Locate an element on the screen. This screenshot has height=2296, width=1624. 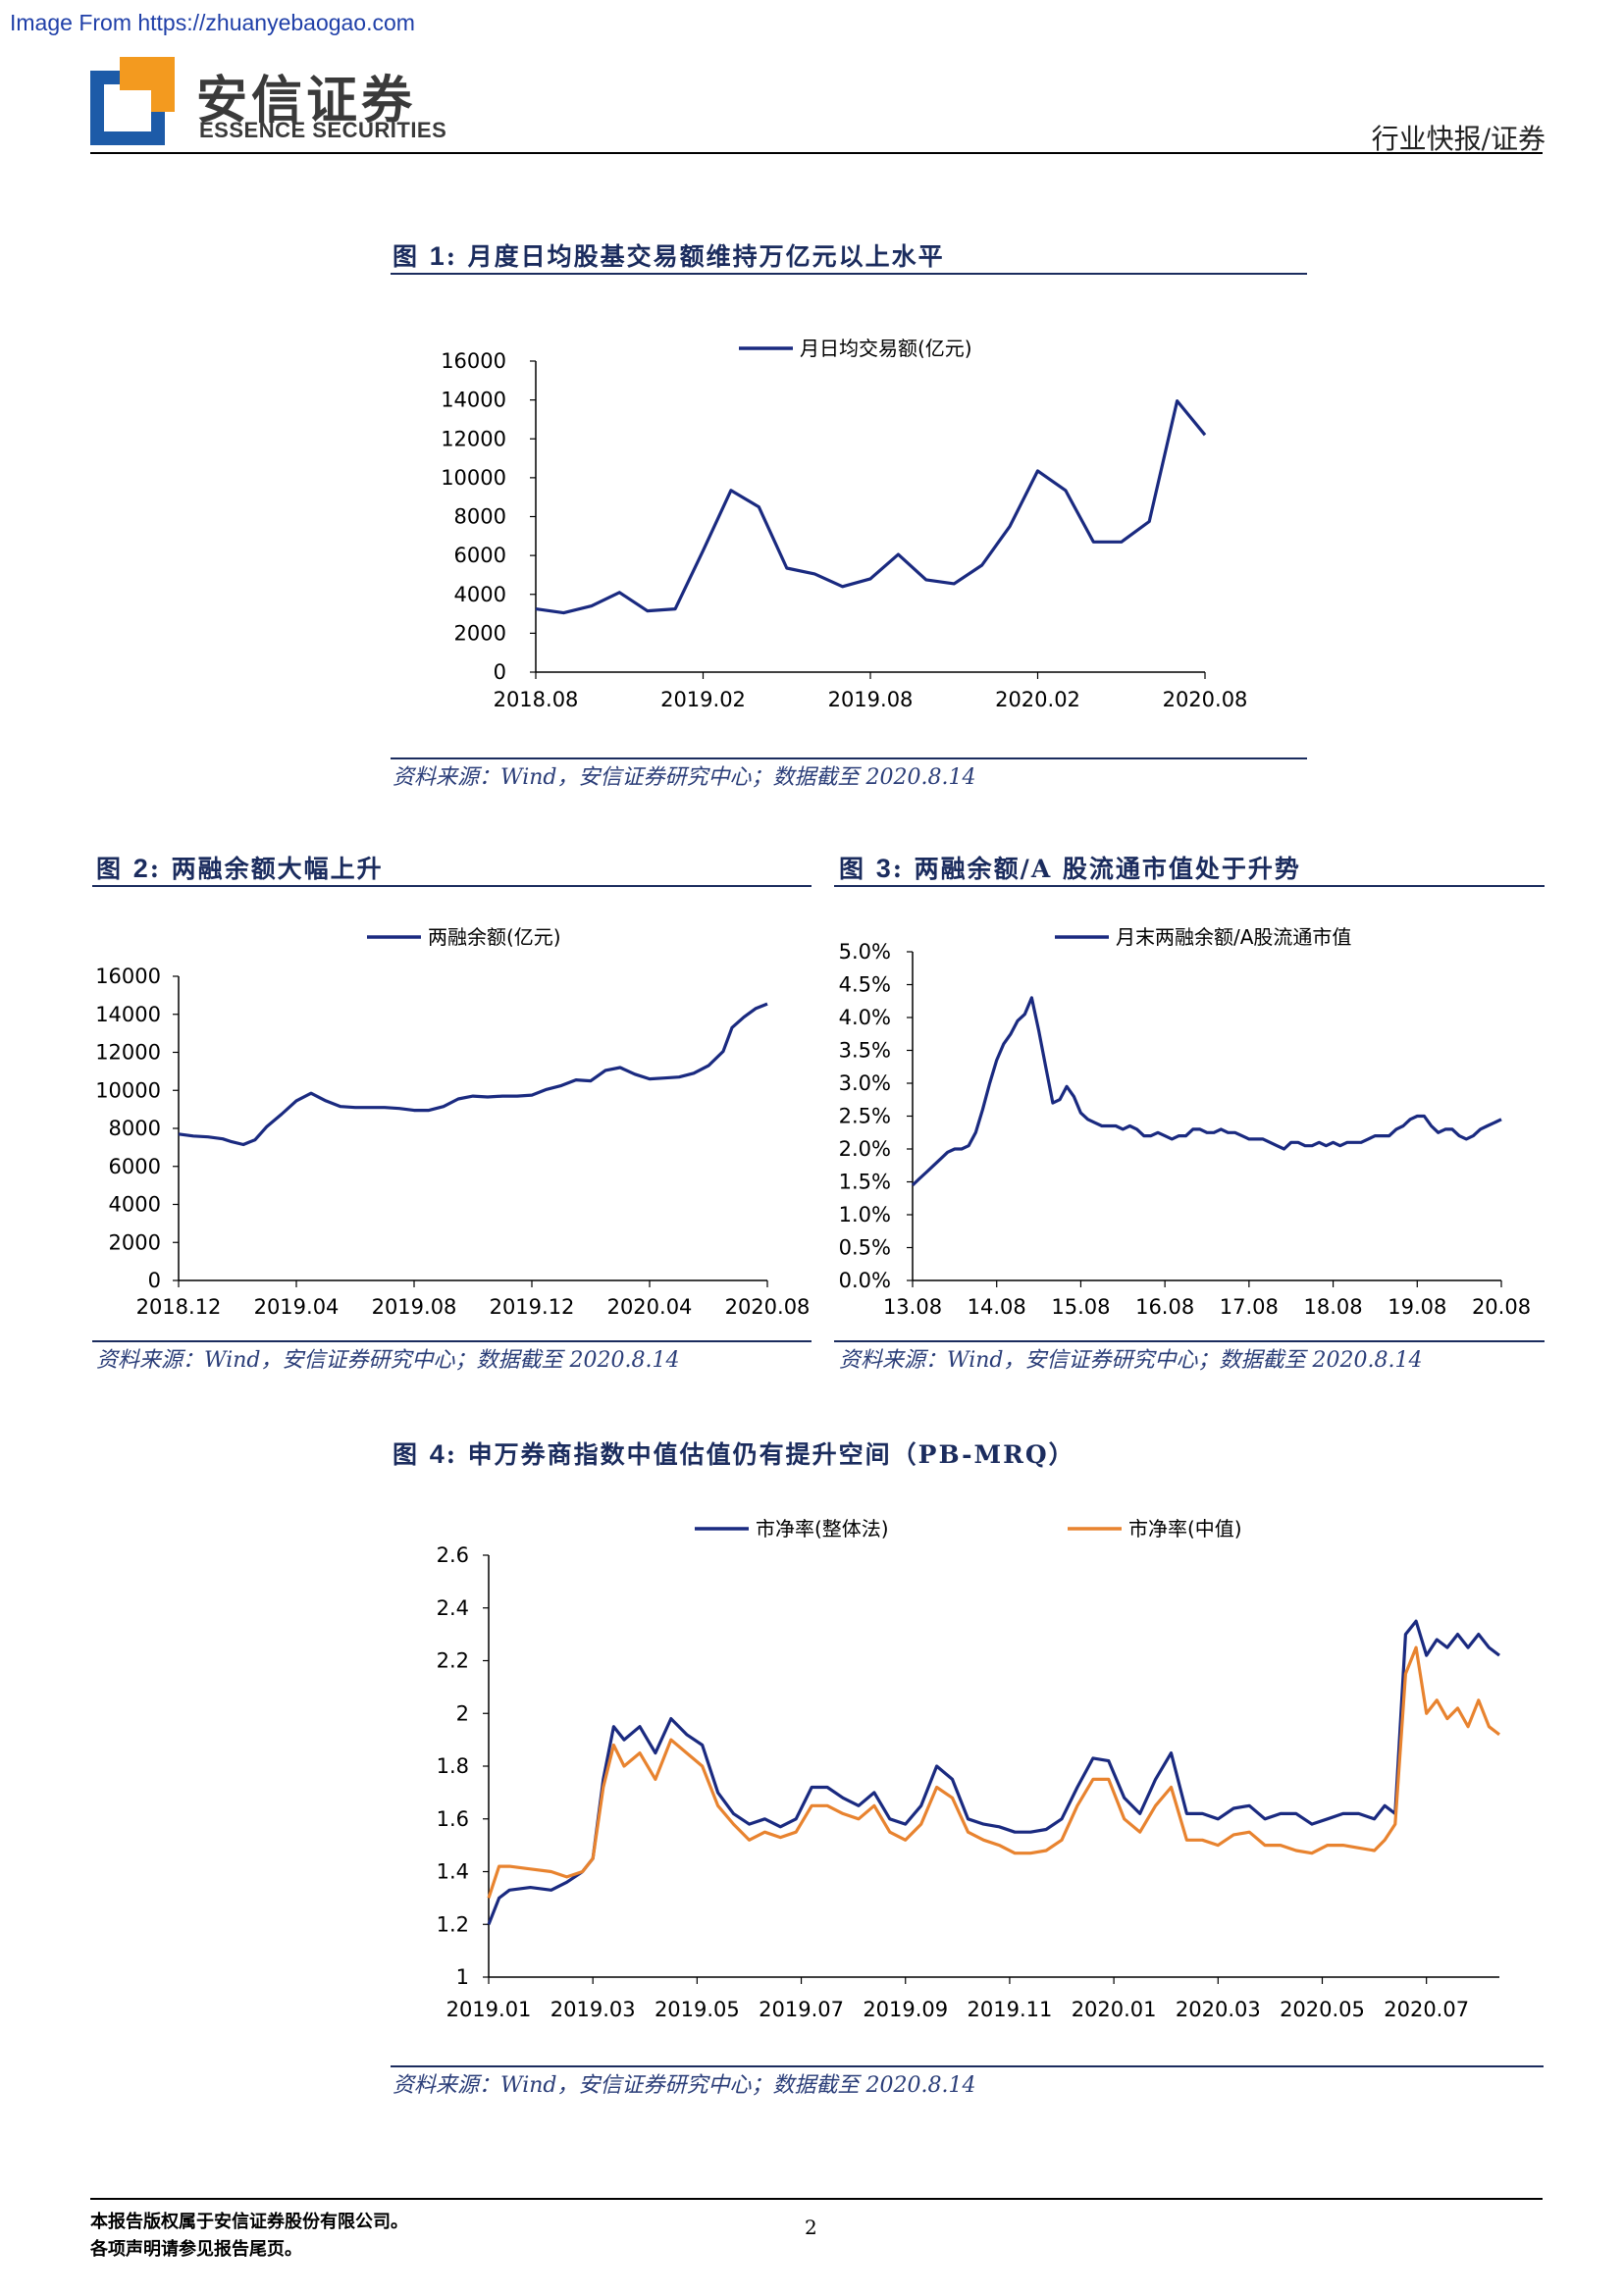
logo-text-cn: 安信证券 is located at coordinates (306, 101).